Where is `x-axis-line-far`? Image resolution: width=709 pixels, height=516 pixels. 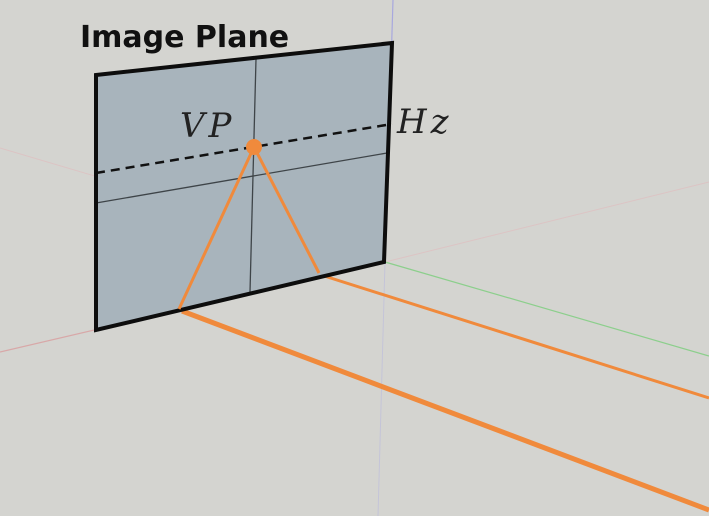 x-axis-line-far is located at coordinates (546, 222).